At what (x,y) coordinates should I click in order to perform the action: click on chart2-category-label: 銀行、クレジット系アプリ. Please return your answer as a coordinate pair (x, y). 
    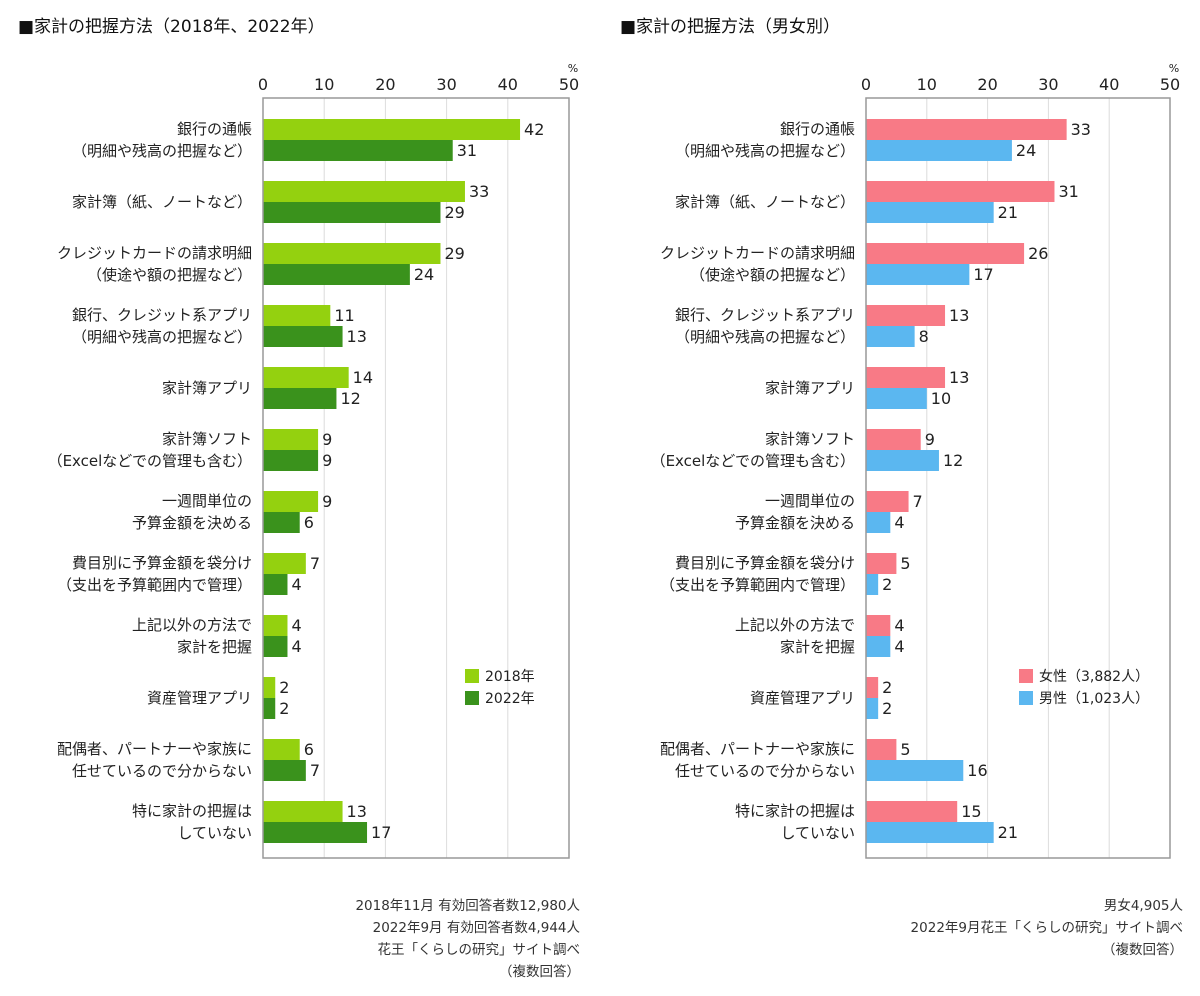
    Looking at the image, I should click on (765, 315).